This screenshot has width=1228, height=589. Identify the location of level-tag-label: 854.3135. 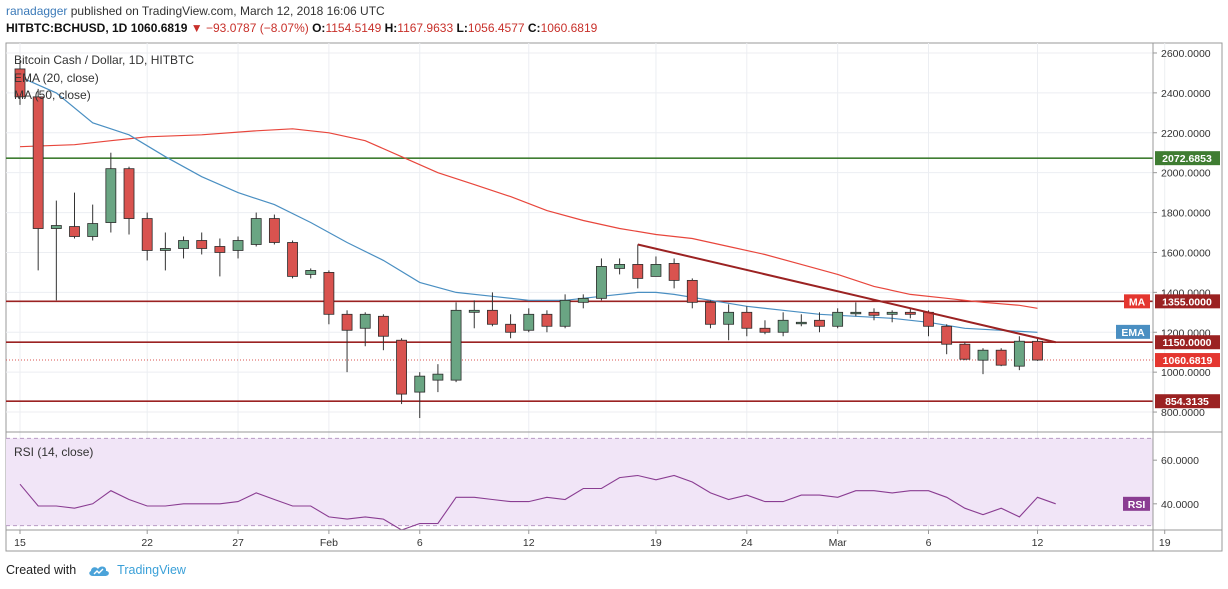
(1187, 402).